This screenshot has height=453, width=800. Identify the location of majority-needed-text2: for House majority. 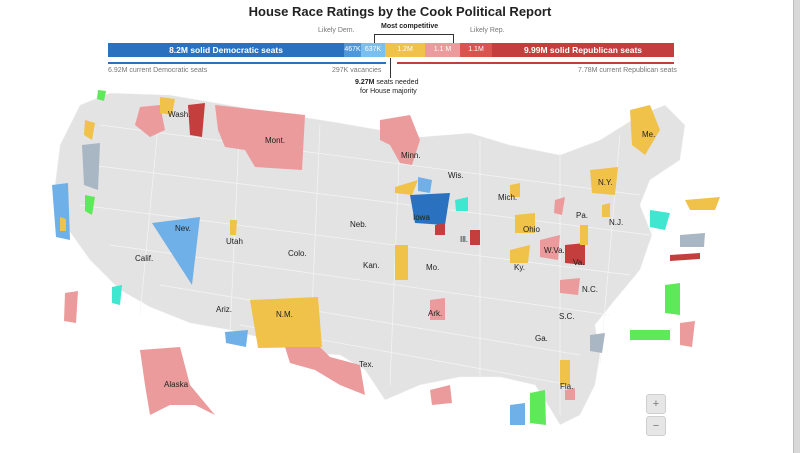
(388, 91).